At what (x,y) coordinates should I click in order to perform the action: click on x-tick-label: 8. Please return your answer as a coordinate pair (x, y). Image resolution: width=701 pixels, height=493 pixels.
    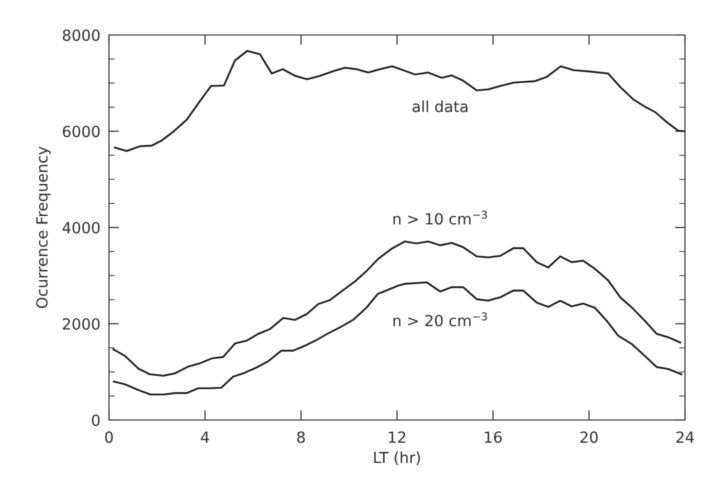
    Looking at the image, I should click on (301, 437).